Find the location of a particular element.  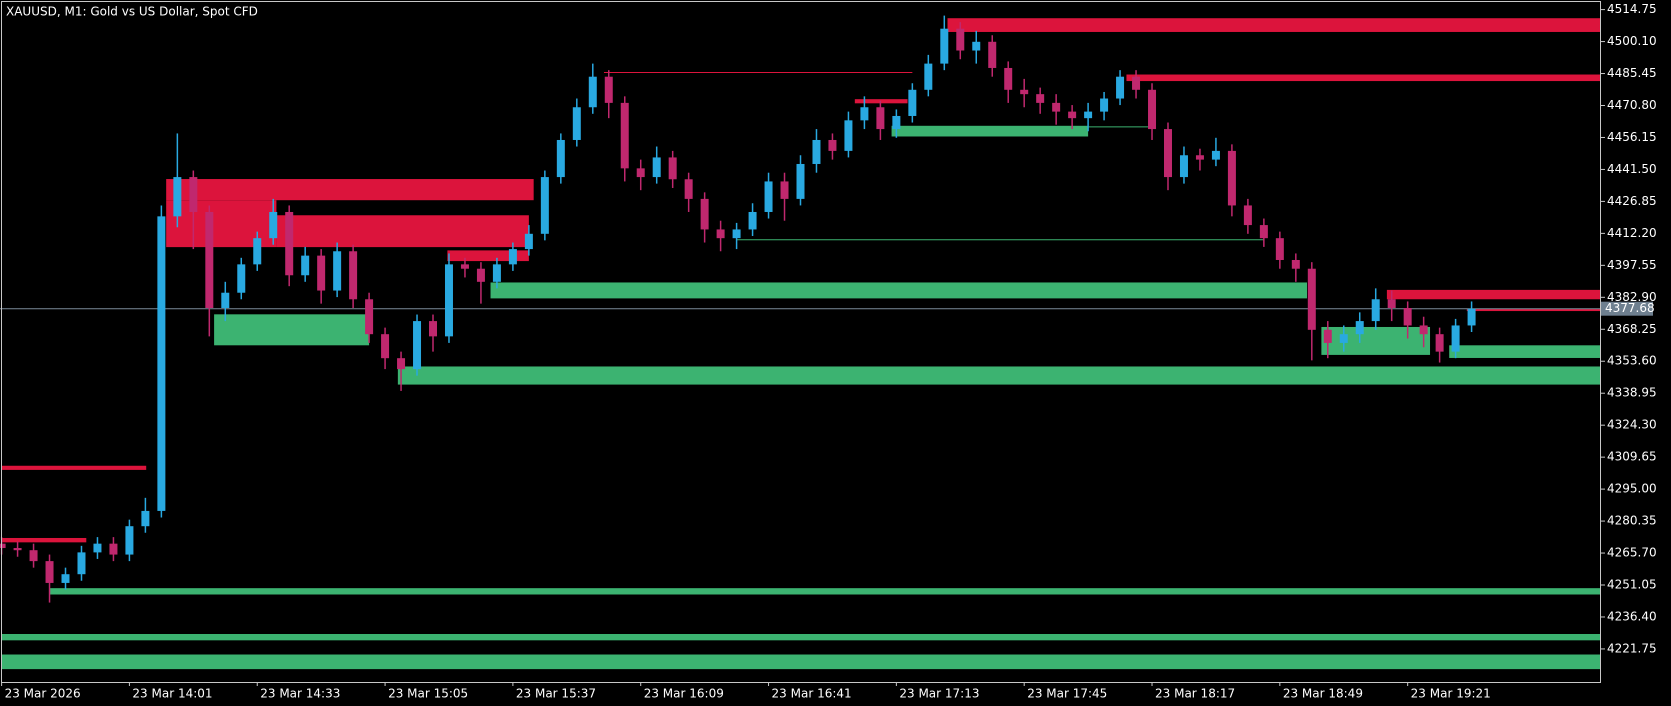

y-tick-label: 4265.70 is located at coordinates (1632, 553).